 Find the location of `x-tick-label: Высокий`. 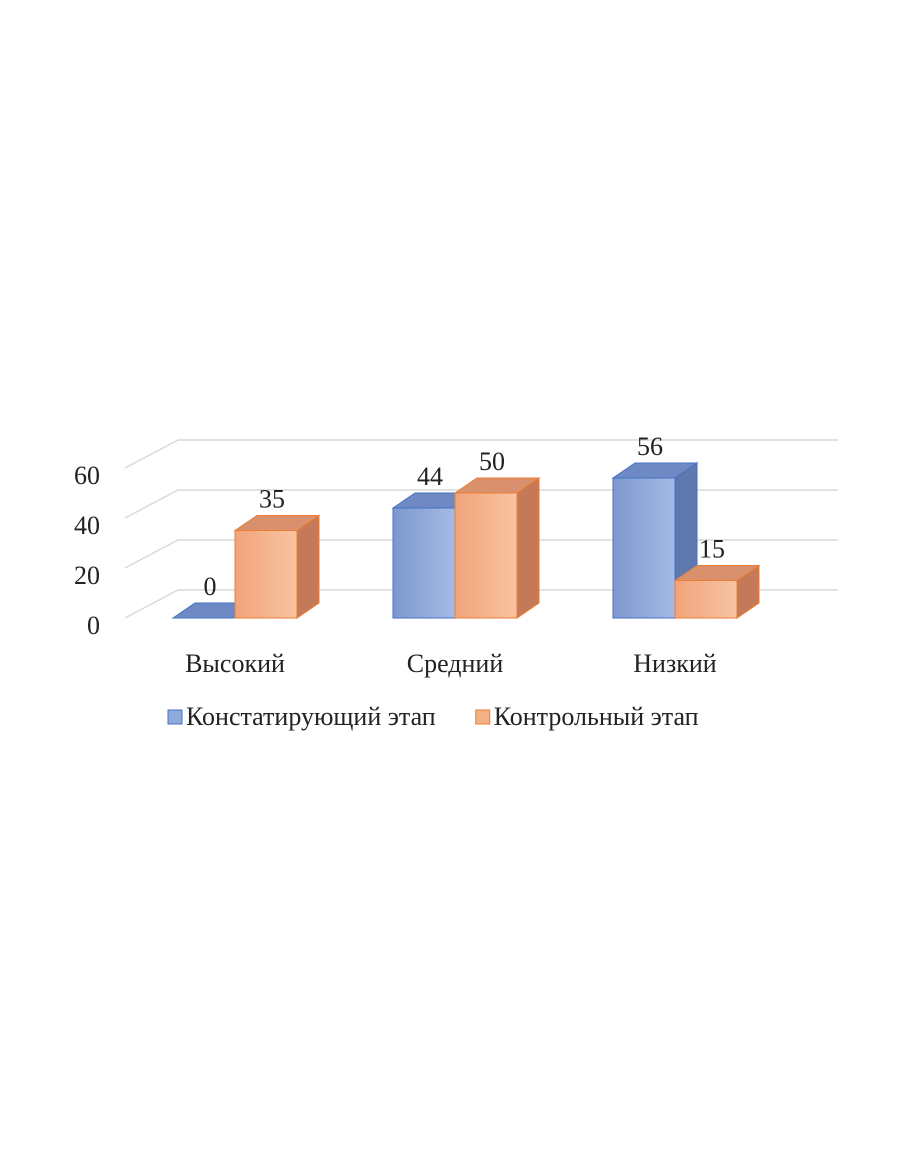

x-tick-label: Высокий is located at coordinates (235, 663).